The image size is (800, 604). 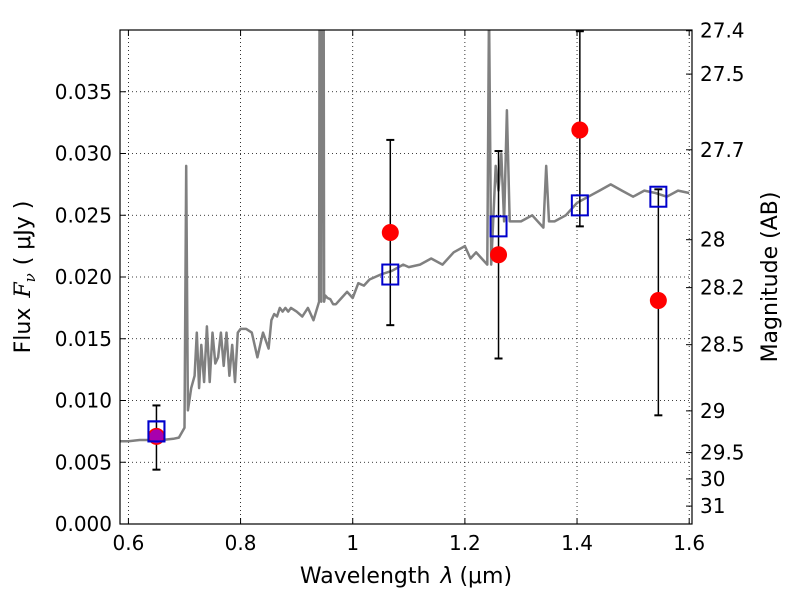 I want to click on y-axis-title: FluxFν( μJy ), so click(x=25, y=277).